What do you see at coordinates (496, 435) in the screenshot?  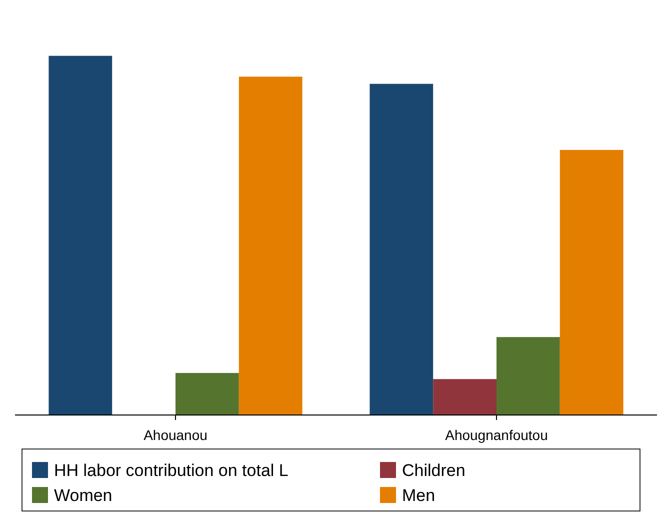 I see `x-tick-label: Ahougnanfoutou` at bounding box center [496, 435].